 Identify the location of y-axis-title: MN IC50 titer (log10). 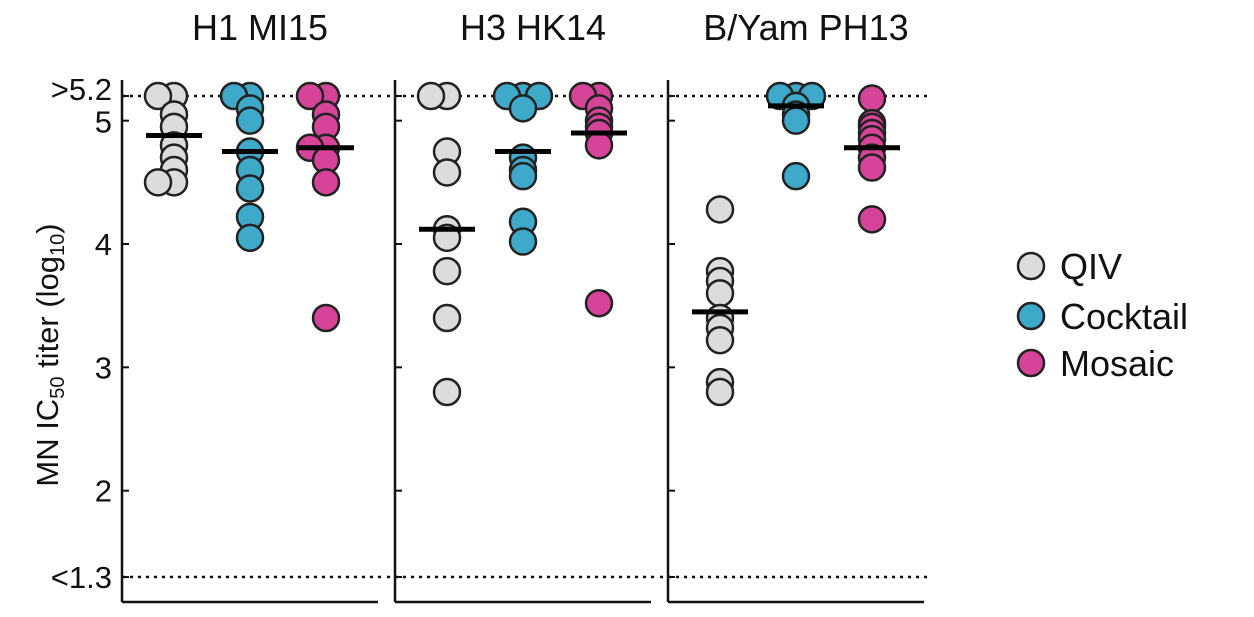
(49, 354).